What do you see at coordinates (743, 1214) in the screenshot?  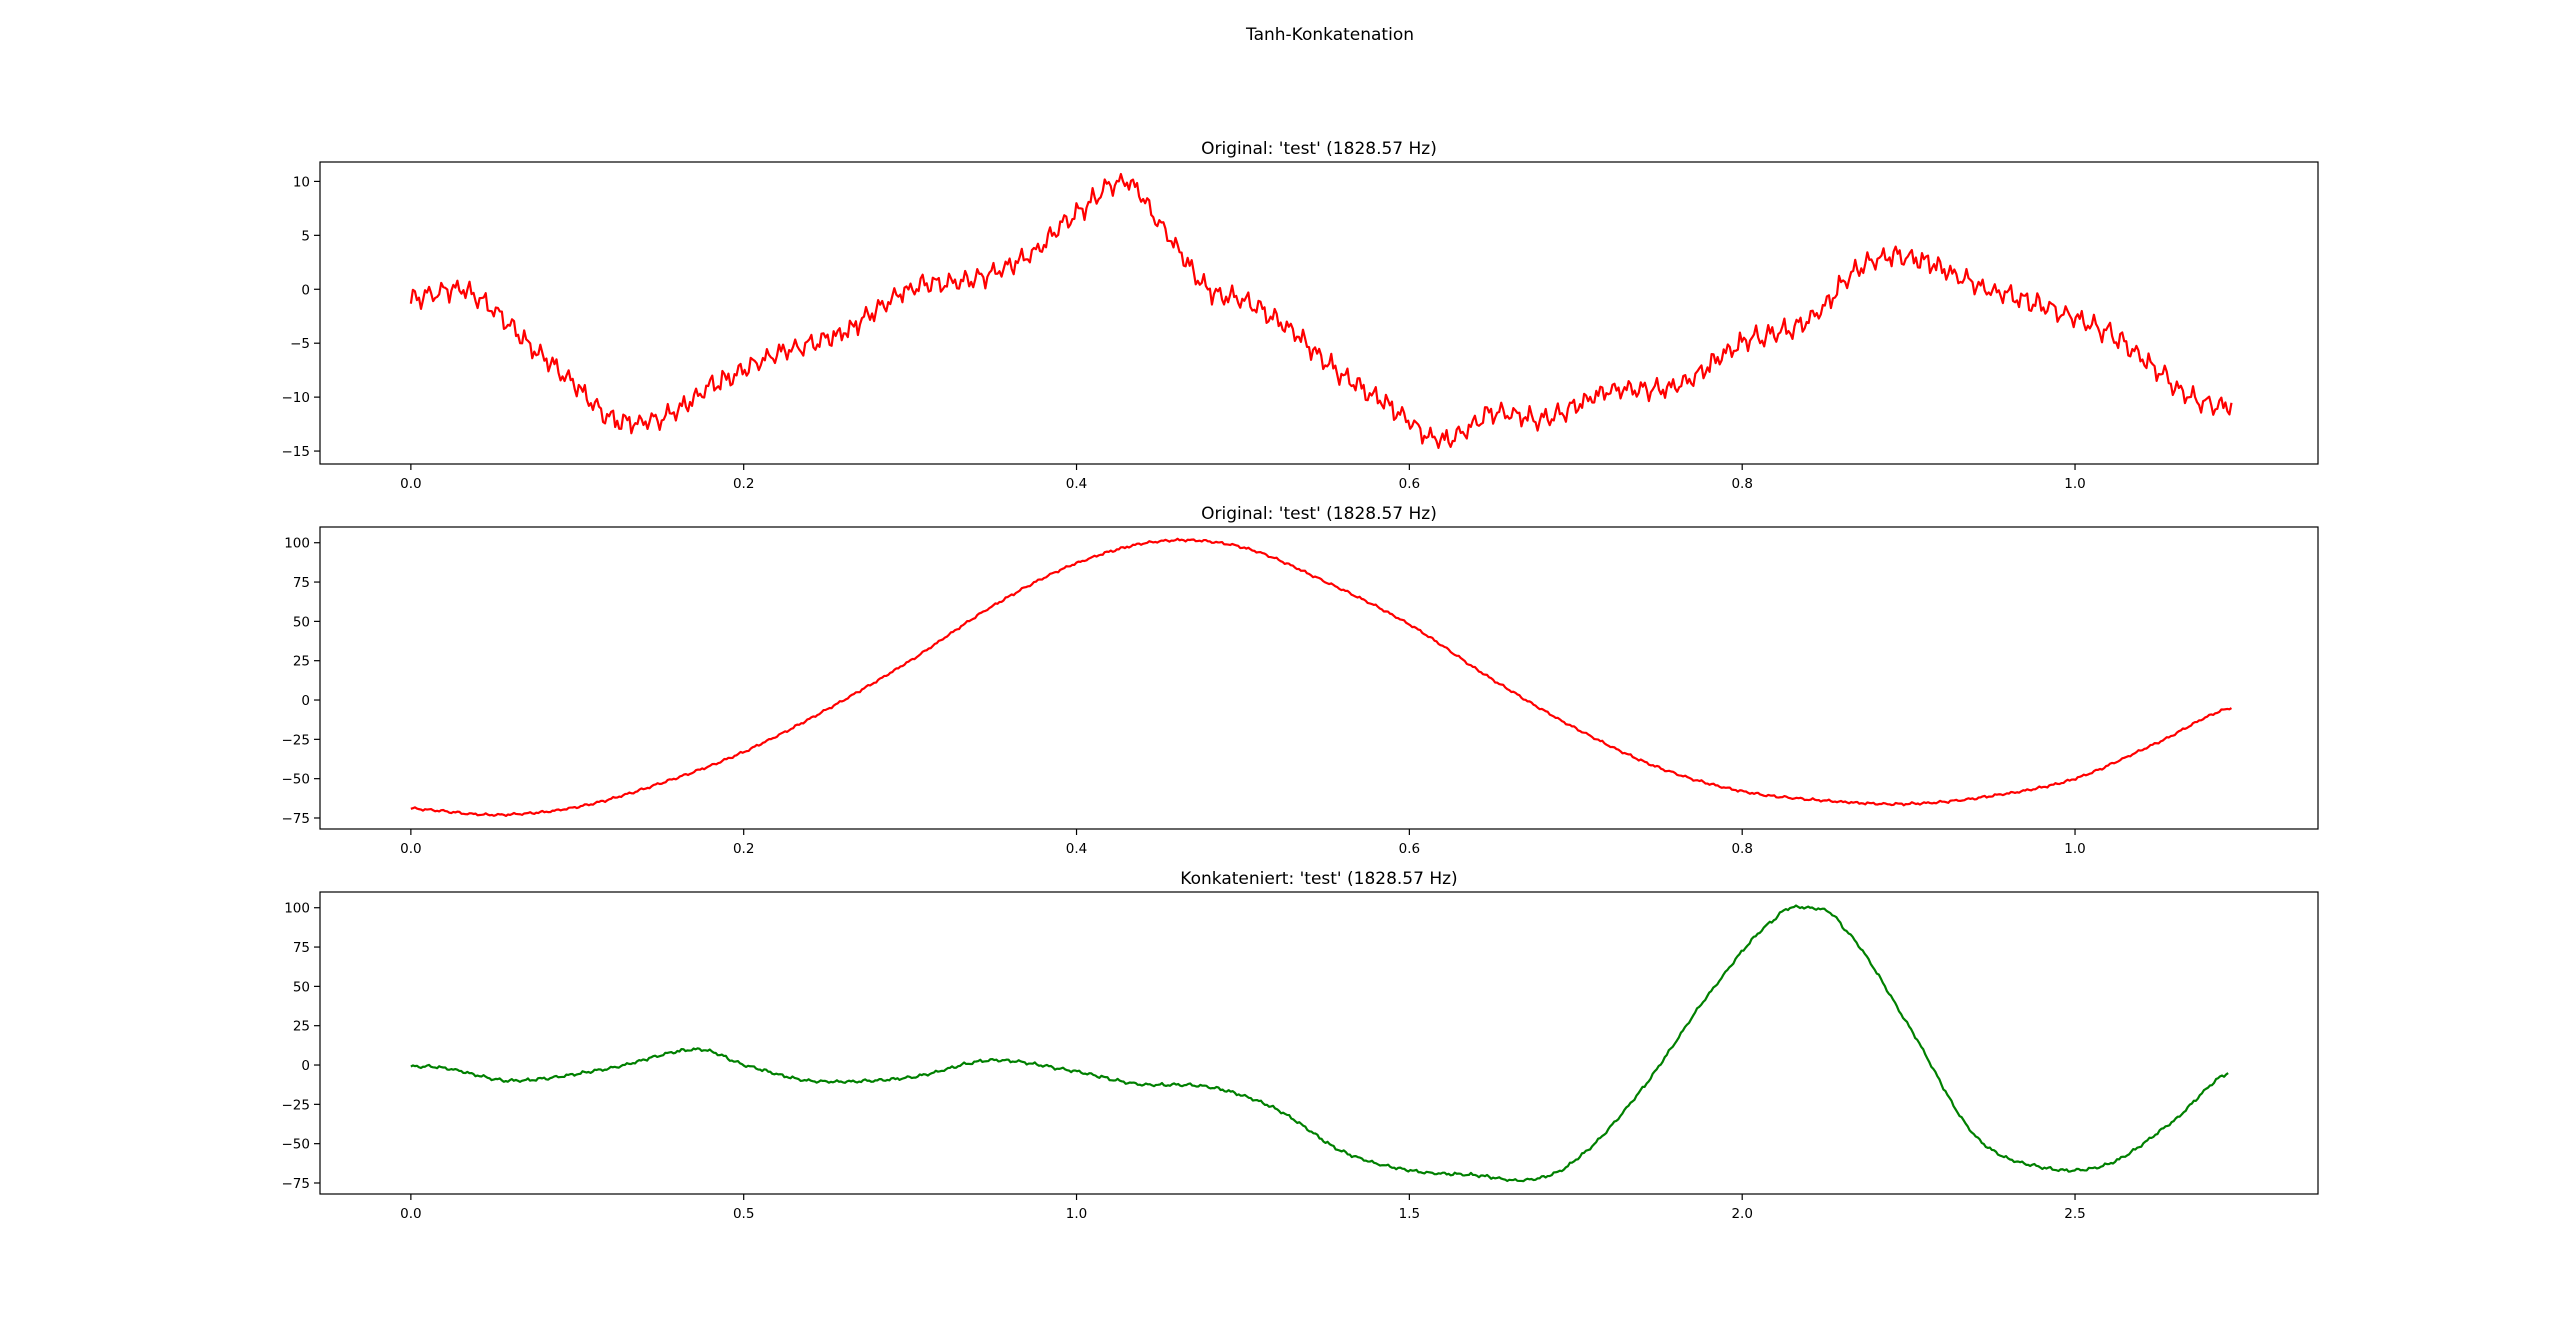 I see `x-tick-label: 0.5` at bounding box center [743, 1214].